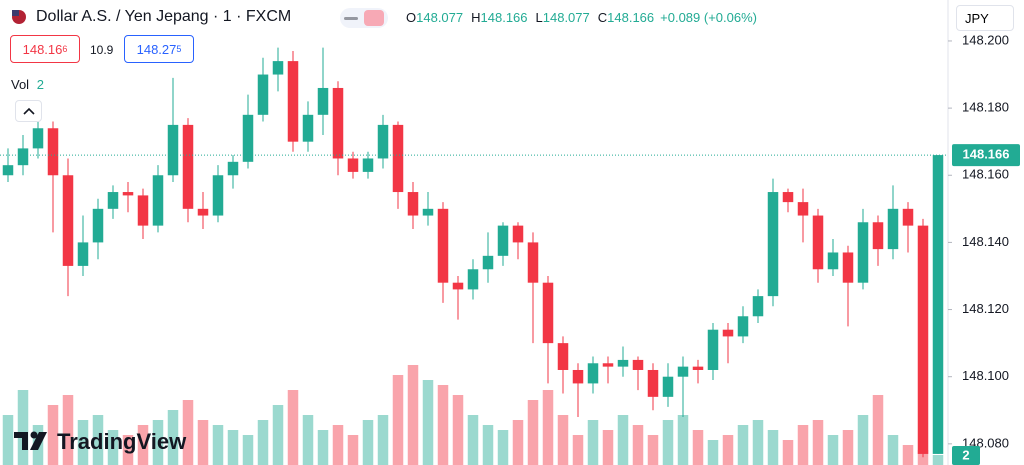 Image resolution: width=1024 pixels, height=465 pixels. Describe the element at coordinates (985, 39) in the screenshot. I see `y-tick-label: 148.200` at that location.